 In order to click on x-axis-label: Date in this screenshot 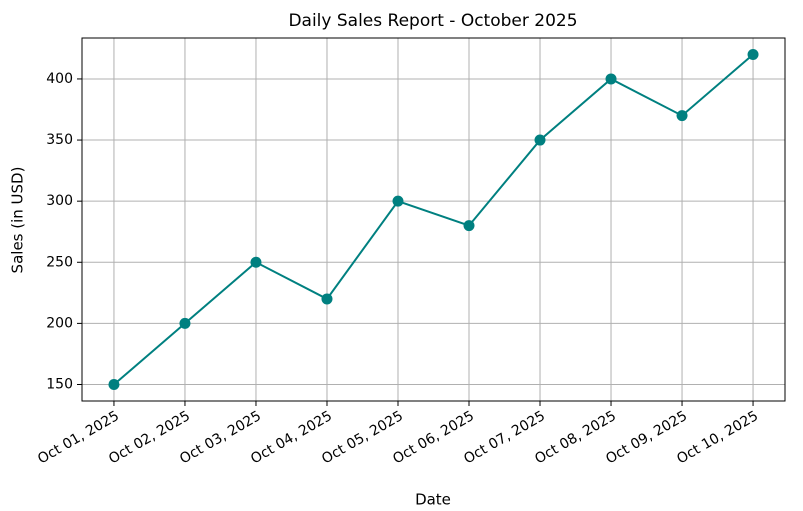, I will do `click(433, 500)`.